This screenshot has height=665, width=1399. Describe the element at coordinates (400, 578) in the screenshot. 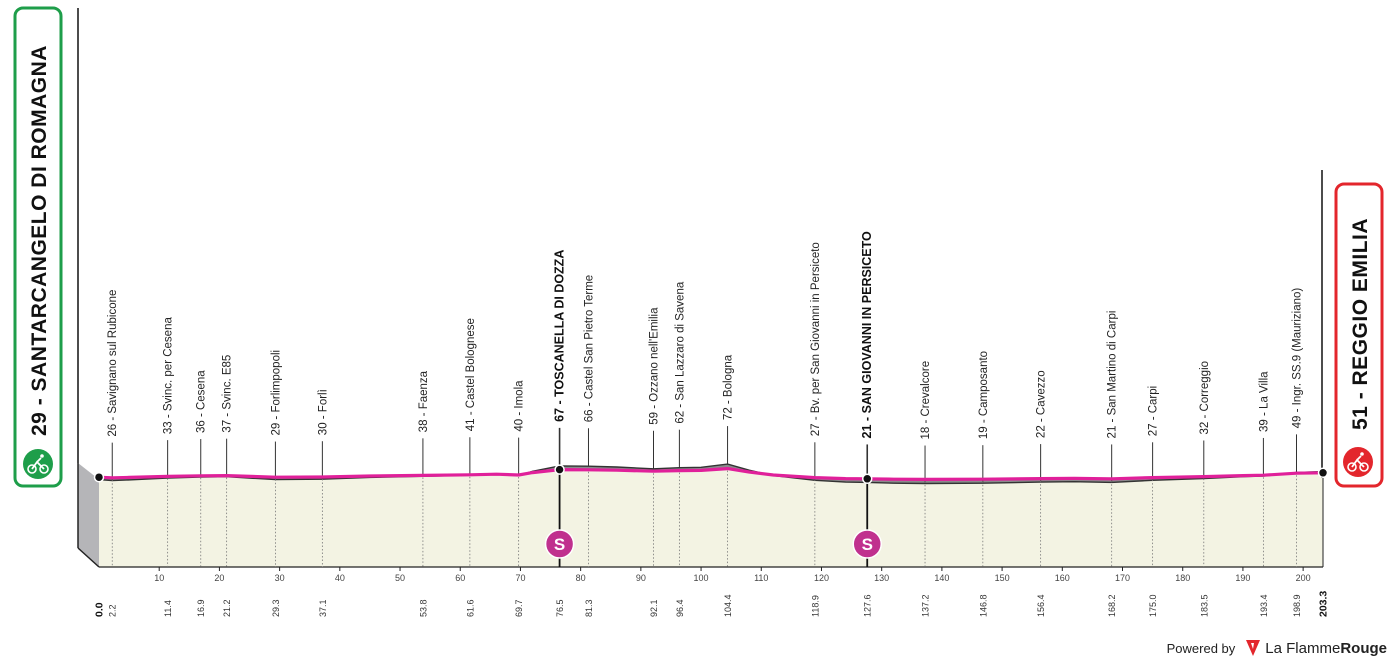

I see `axis-tick-label: 50` at that location.